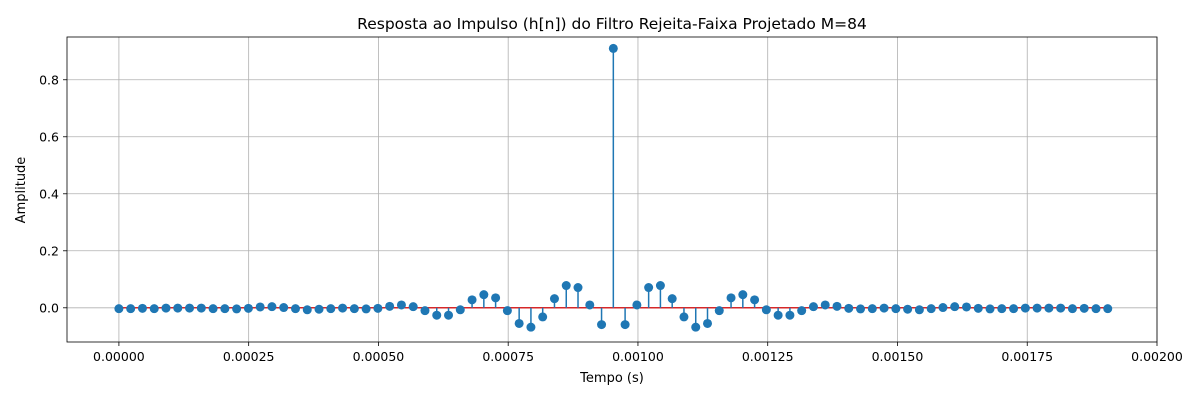 This screenshot has width=1200, height=400. I want to click on x-tick-label: 0.00000, so click(119, 356).